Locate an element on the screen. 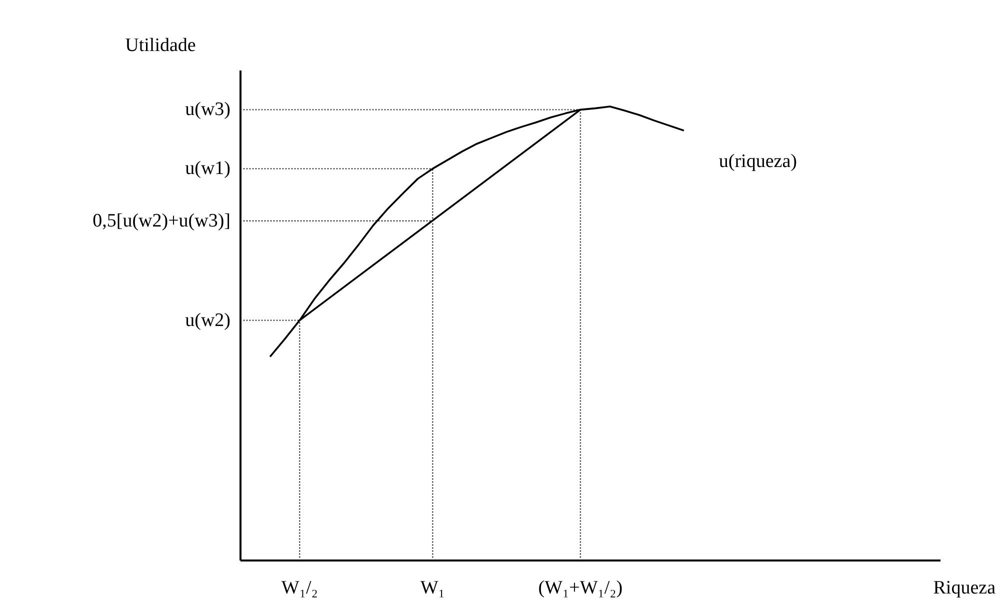 The height and width of the screenshot is (608, 996). text: u(riqueza) is located at coordinates (757, 161).